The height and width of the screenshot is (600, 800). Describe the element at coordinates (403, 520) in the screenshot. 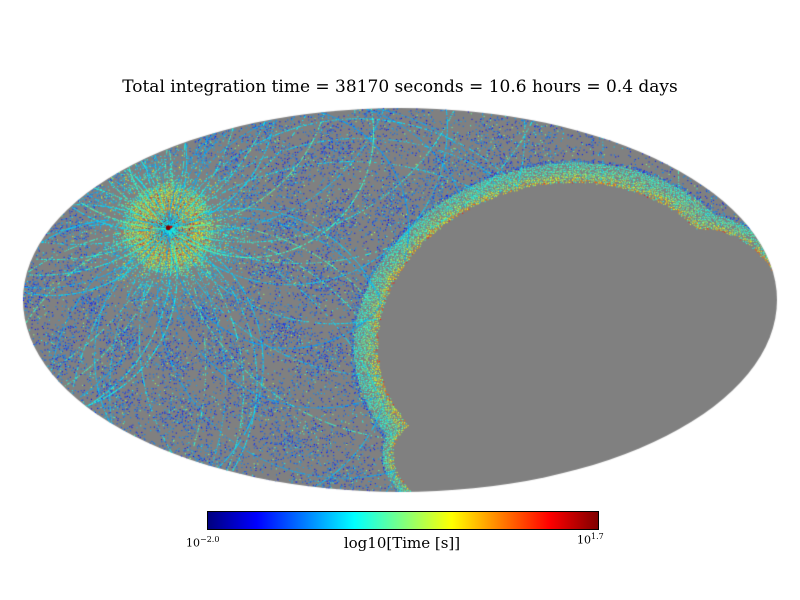

I see `colorbar-gradient` at that location.